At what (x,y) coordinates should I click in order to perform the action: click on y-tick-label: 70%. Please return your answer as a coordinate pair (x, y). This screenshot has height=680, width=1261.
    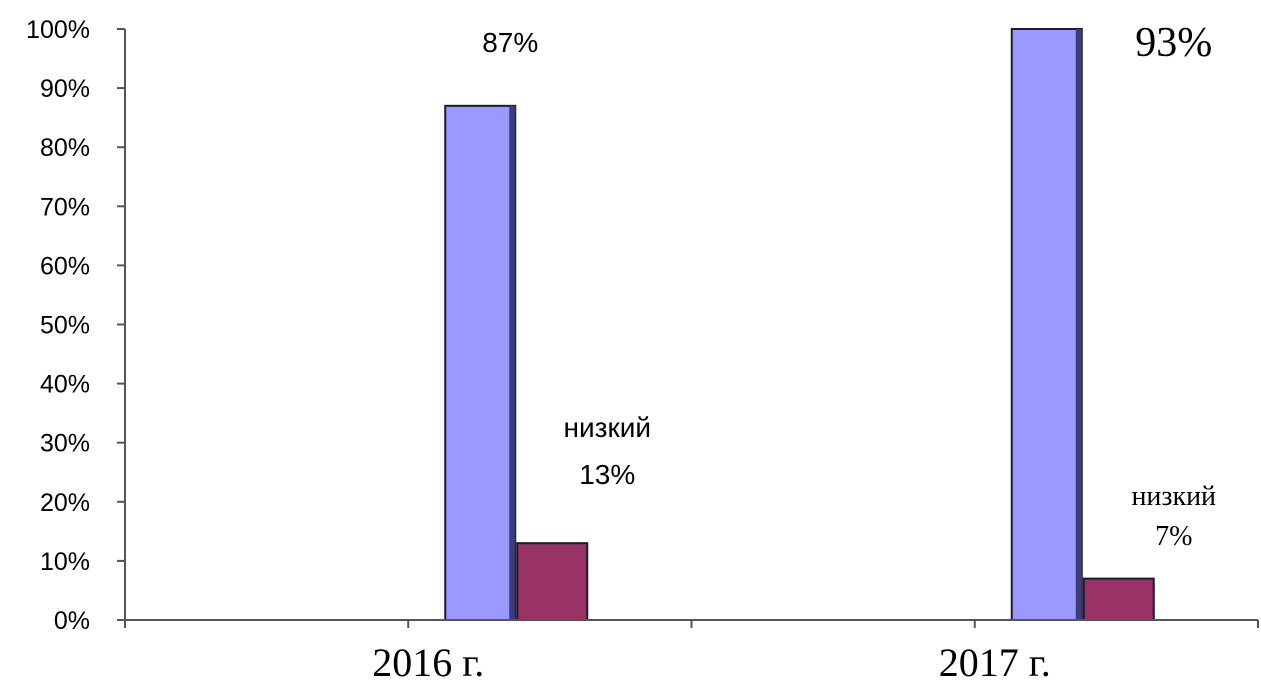
    Looking at the image, I should click on (65, 207).